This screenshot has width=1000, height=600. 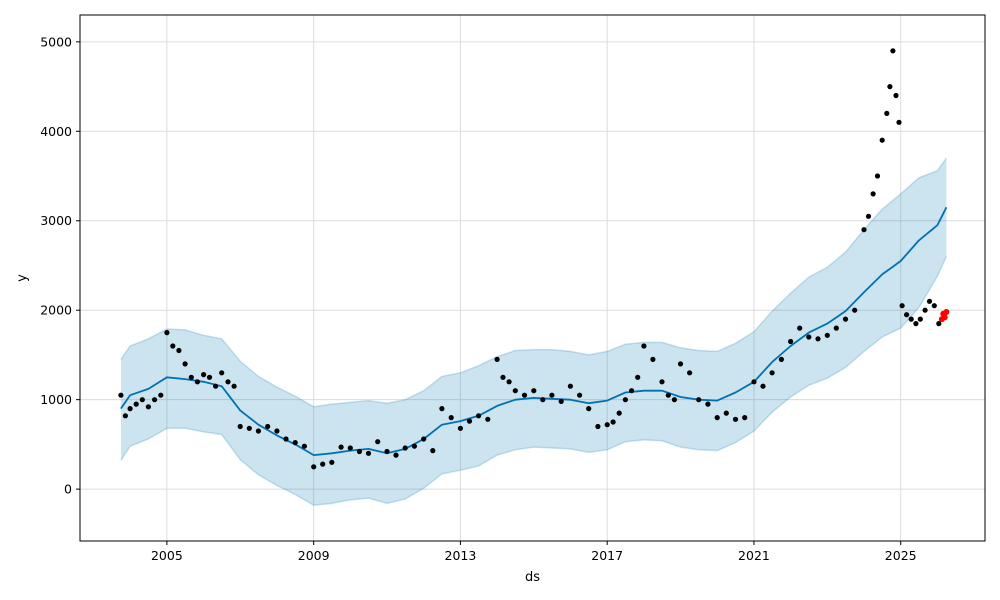 I want to click on y-tick-label: 2000, so click(x=56, y=310).